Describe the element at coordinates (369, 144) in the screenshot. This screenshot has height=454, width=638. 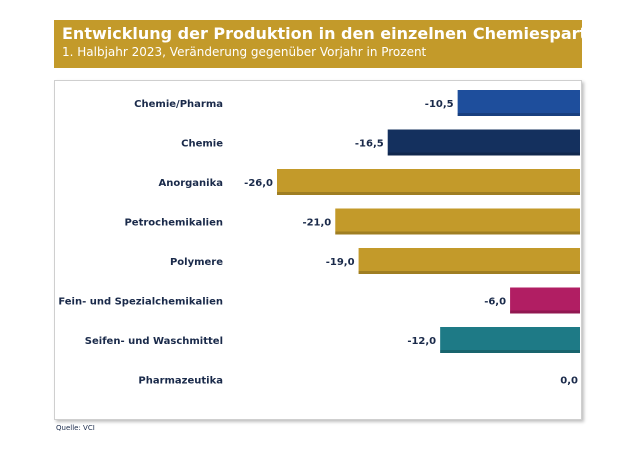
I see `value-label: -16,5` at that location.